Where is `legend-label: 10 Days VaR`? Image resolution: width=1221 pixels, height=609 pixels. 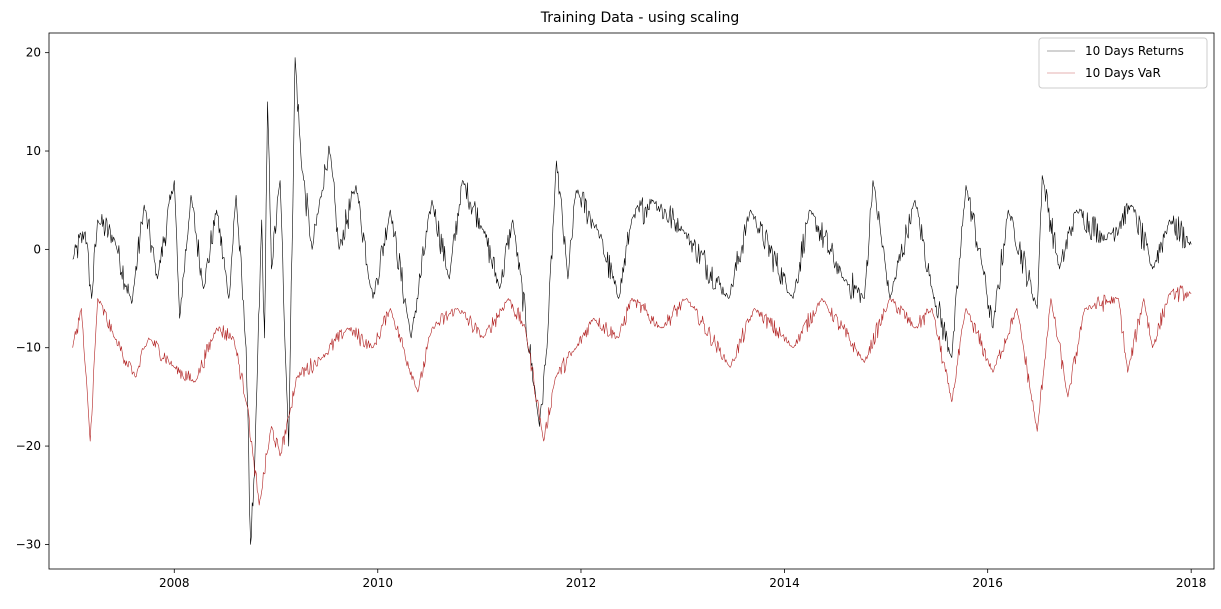
legend-label: 10 Days VaR is located at coordinates (1123, 73).